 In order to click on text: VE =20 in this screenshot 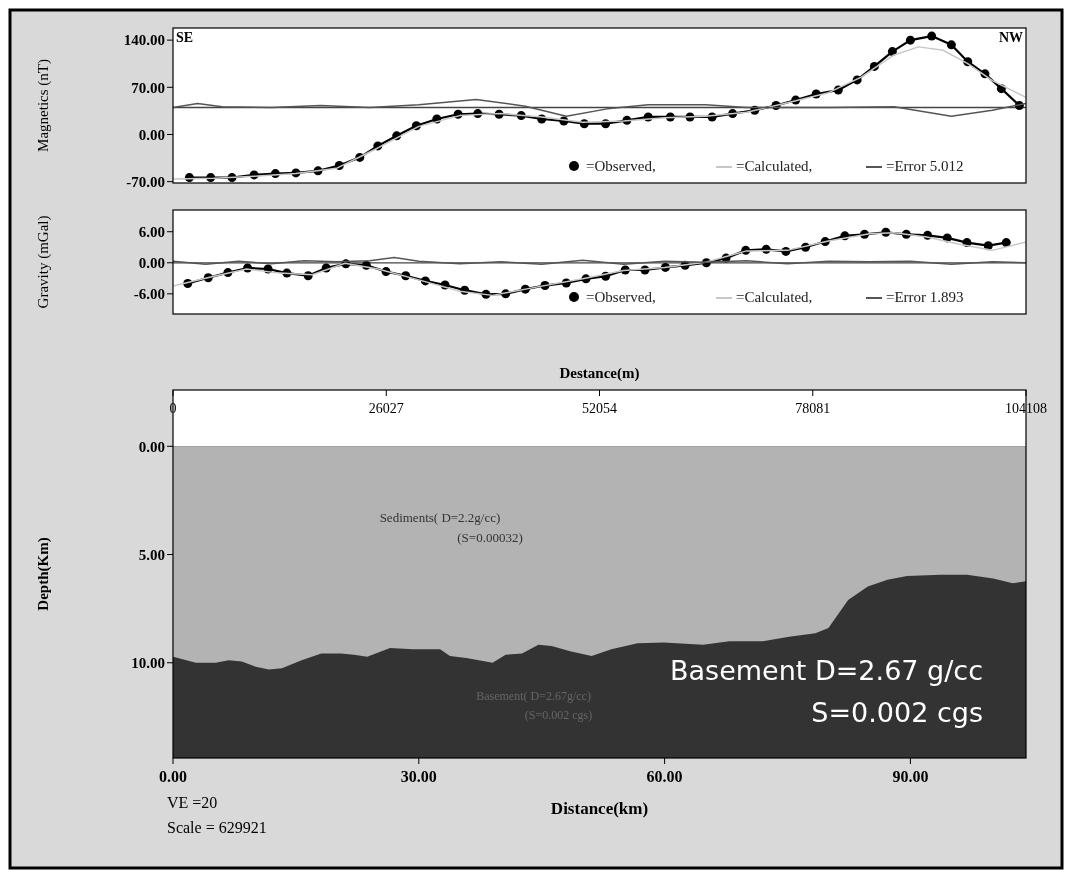, I will do `click(192, 802)`.